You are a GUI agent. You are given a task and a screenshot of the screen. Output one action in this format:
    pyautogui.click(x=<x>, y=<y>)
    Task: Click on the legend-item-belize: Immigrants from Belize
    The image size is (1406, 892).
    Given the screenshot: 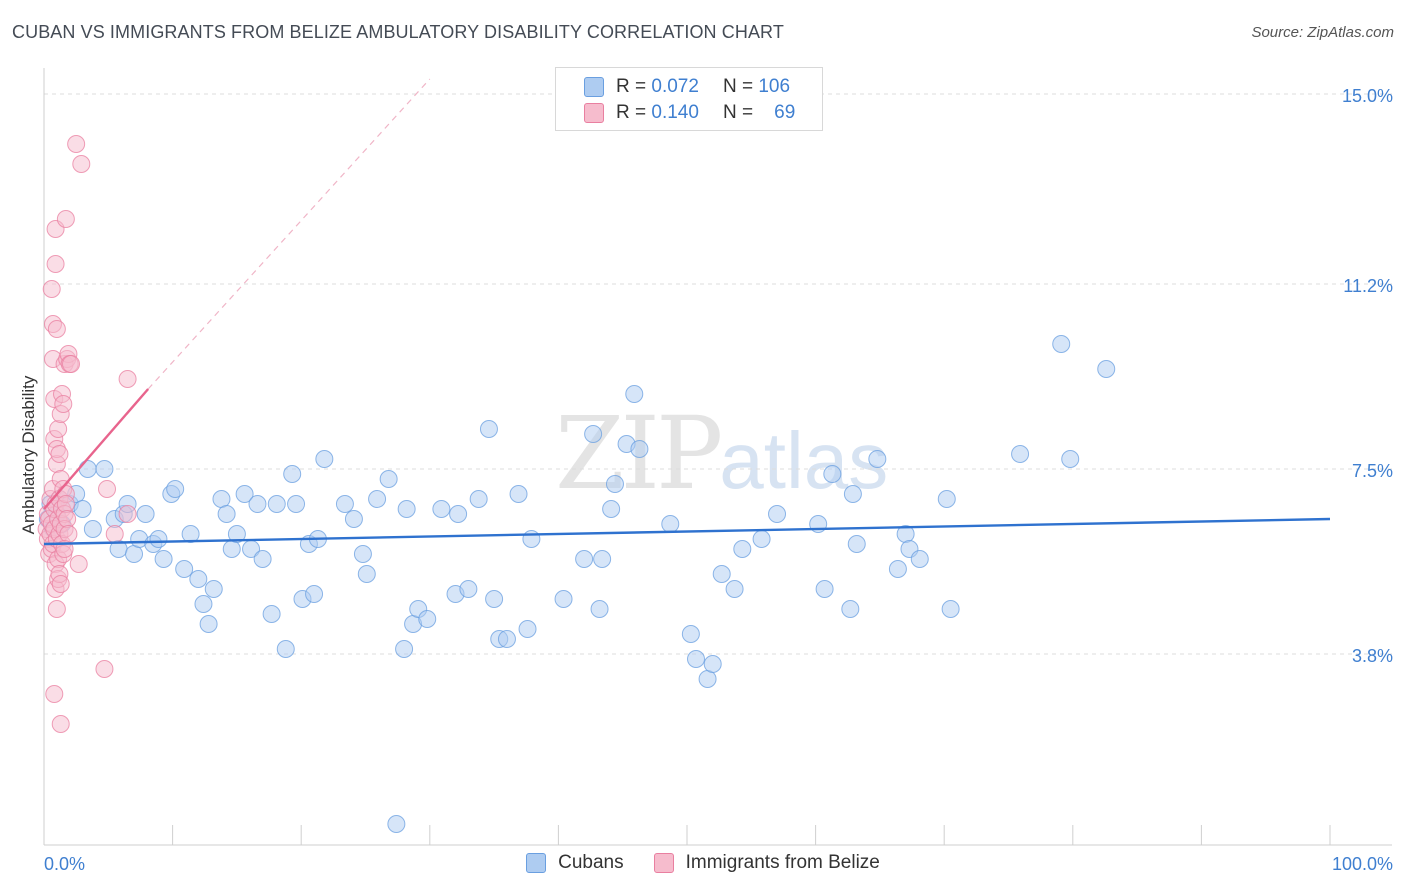 What is the action you would take?
    pyautogui.click(x=766, y=863)
    